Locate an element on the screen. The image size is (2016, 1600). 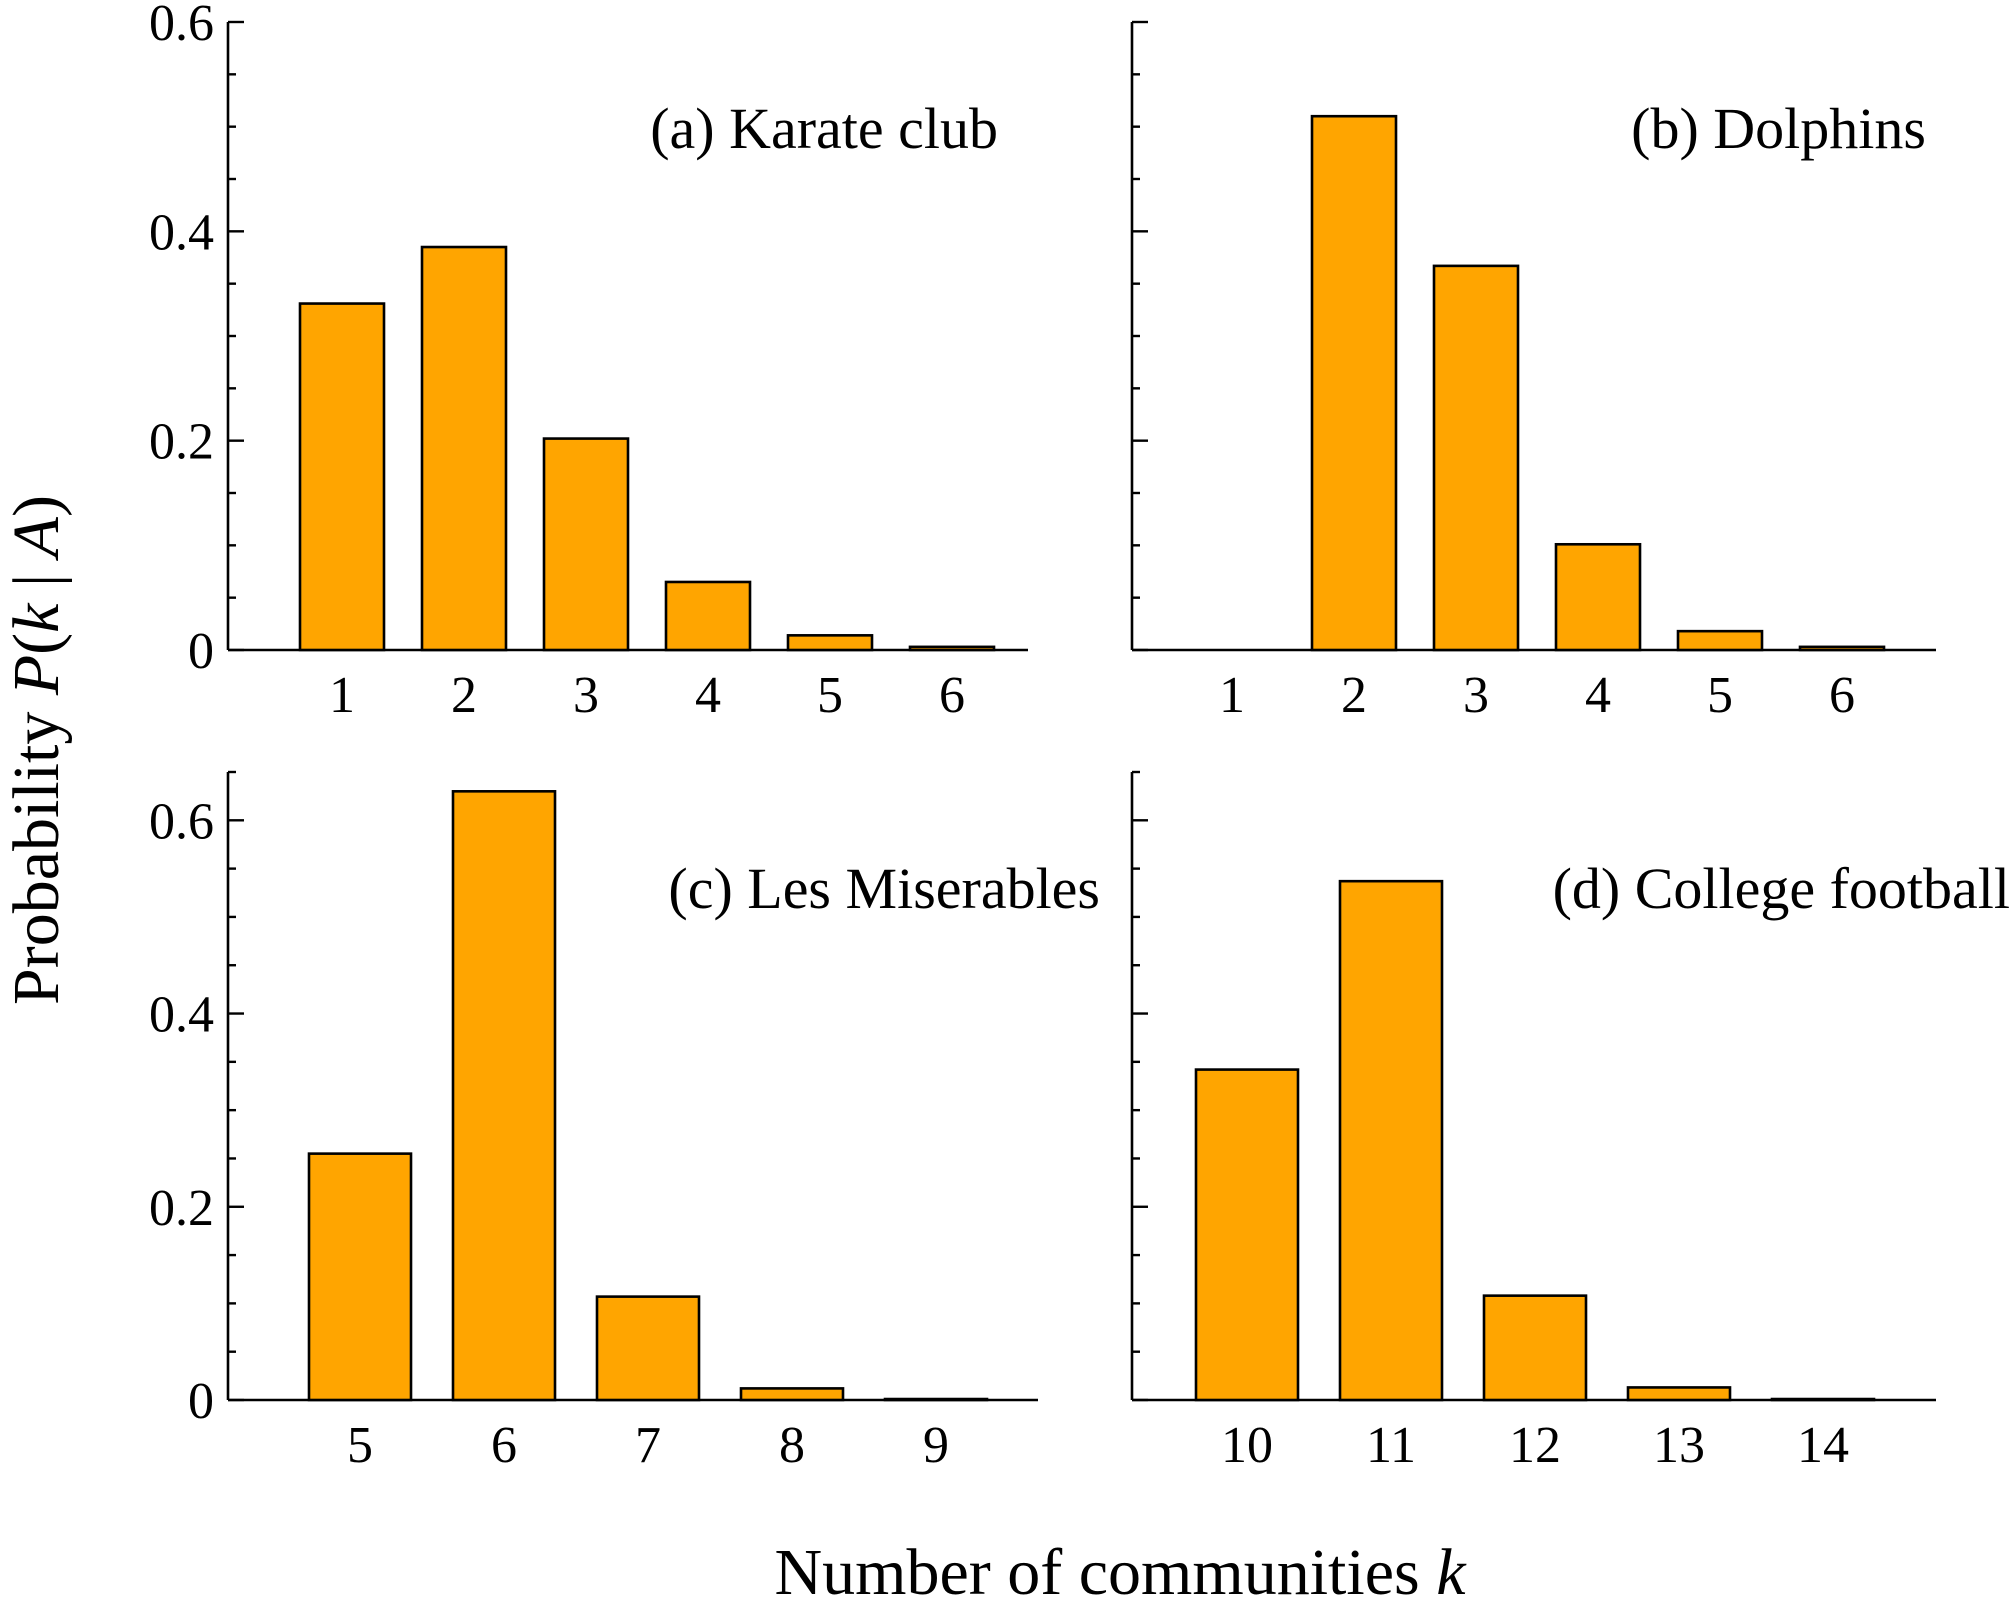
panel-title: (d) College football is located at coordinates (1781, 888).